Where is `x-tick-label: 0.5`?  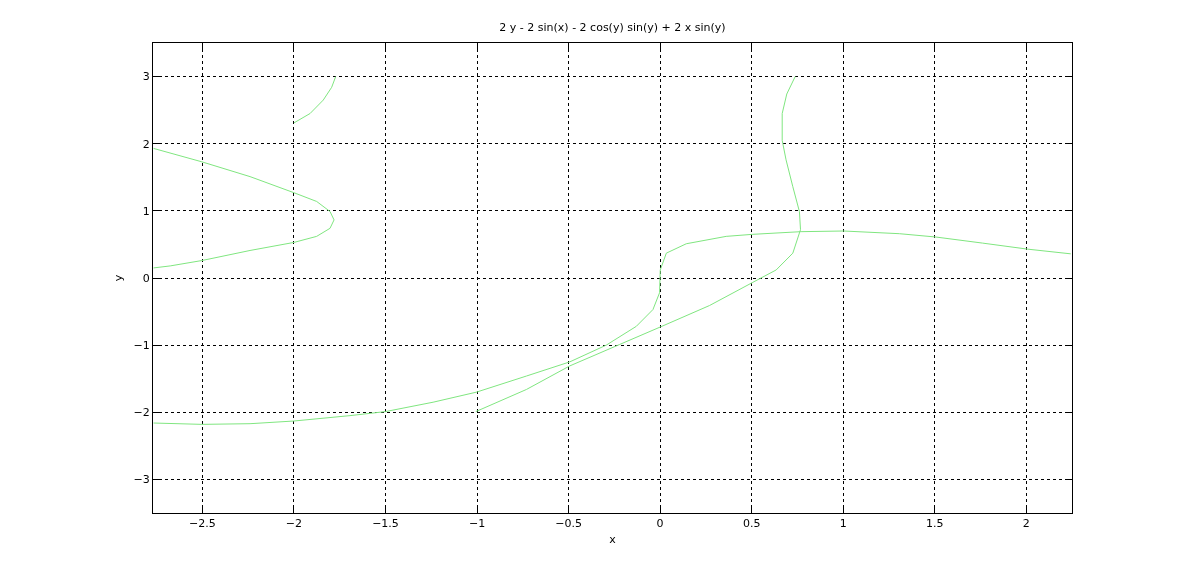 x-tick-label: 0.5 is located at coordinates (751, 524).